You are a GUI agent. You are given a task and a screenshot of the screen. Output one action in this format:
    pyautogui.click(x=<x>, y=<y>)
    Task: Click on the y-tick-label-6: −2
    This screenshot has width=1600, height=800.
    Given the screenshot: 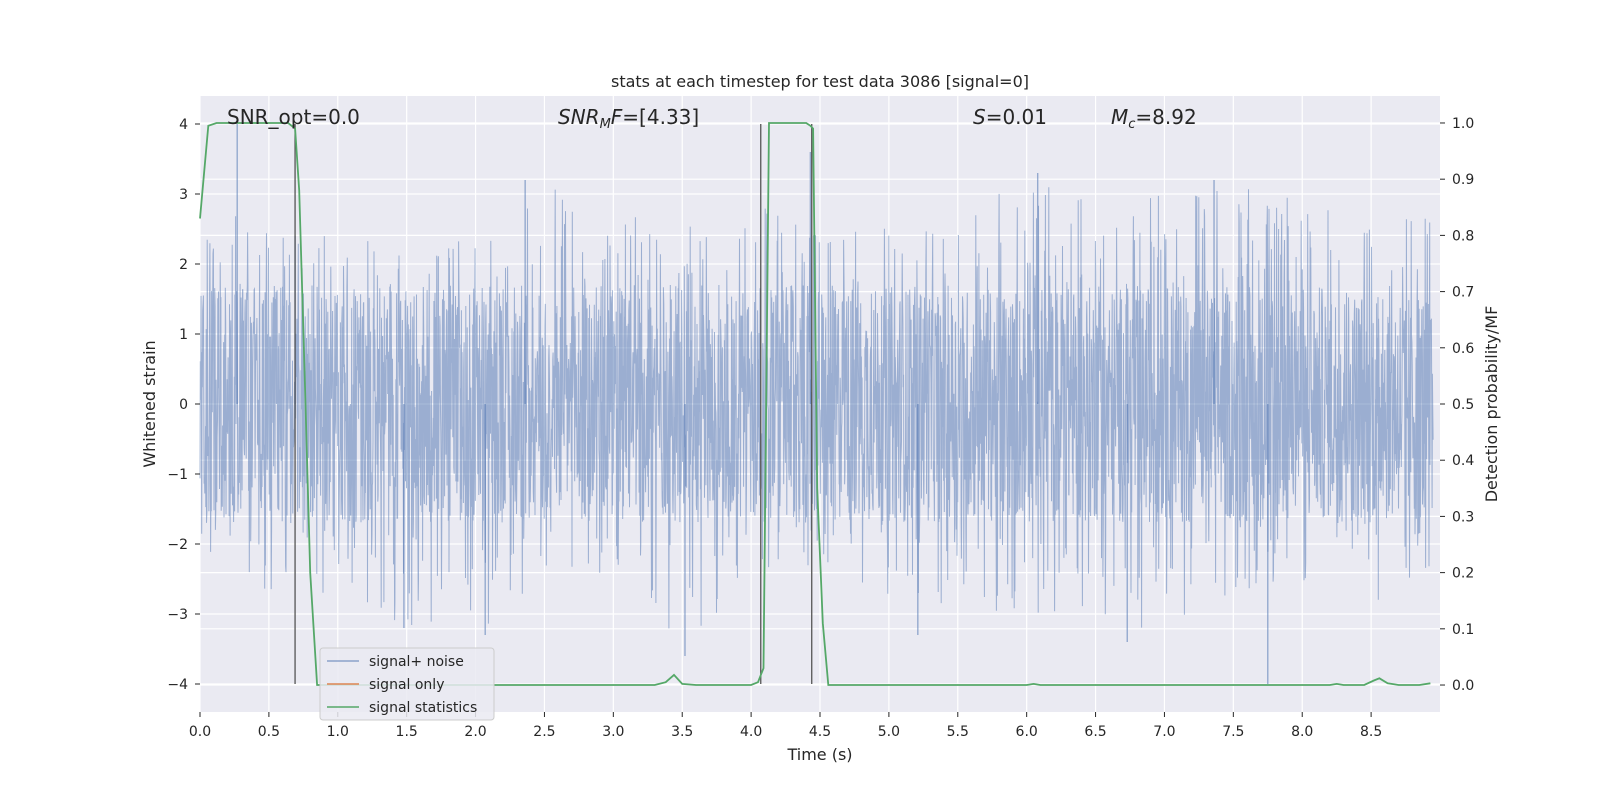 What is the action you would take?
    pyautogui.click(x=177, y=545)
    